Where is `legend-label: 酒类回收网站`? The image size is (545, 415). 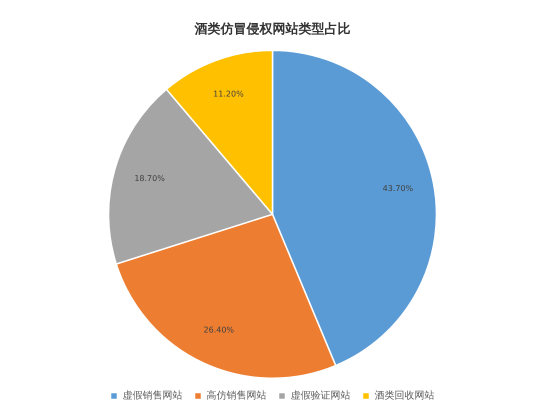 legend-label: 酒类回收网站 is located at coordinates (404, 396).